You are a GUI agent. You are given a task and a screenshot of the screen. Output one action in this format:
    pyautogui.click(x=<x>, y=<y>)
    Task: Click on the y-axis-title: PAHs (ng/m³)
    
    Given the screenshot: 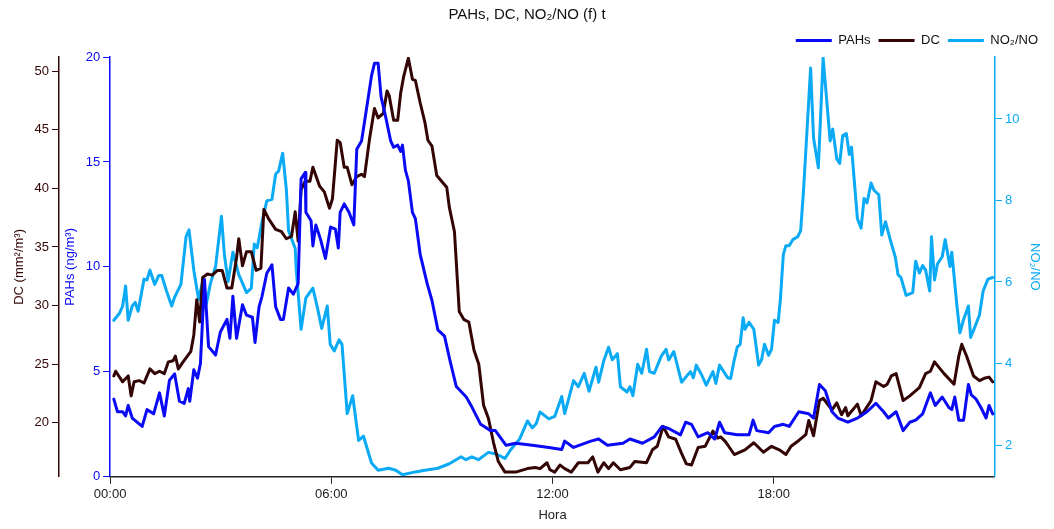 What is the action you would take?
    pyautogui.click(x=70, y=267)
    